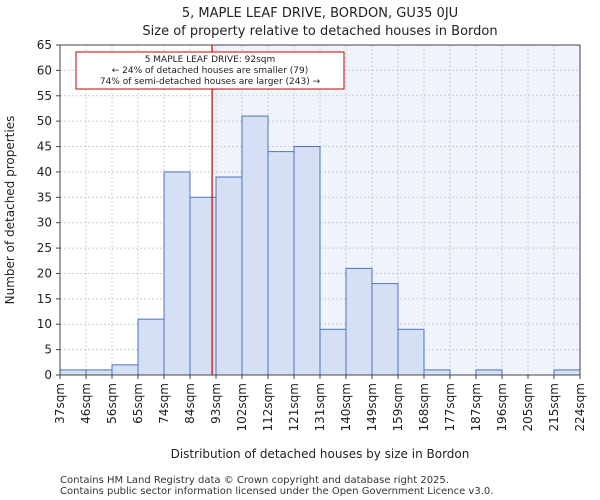 Image resolution: width=600 pixels, height=500 pixels. Describe the element at coordinates (44, 121) in the screenshot. I see `y-tick-label: 50` at that location.